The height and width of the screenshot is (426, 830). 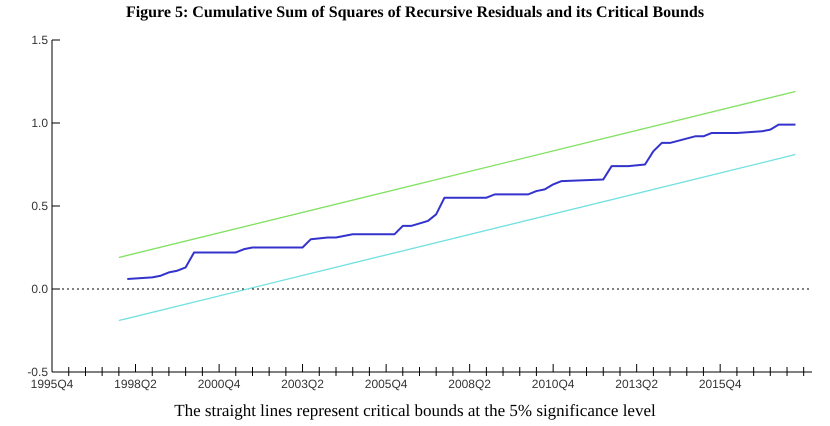 What do you see at coordinates (39, 289) in the screenshot?
I see `y-tick-label: 0.0` at bounding box center [39, 289].